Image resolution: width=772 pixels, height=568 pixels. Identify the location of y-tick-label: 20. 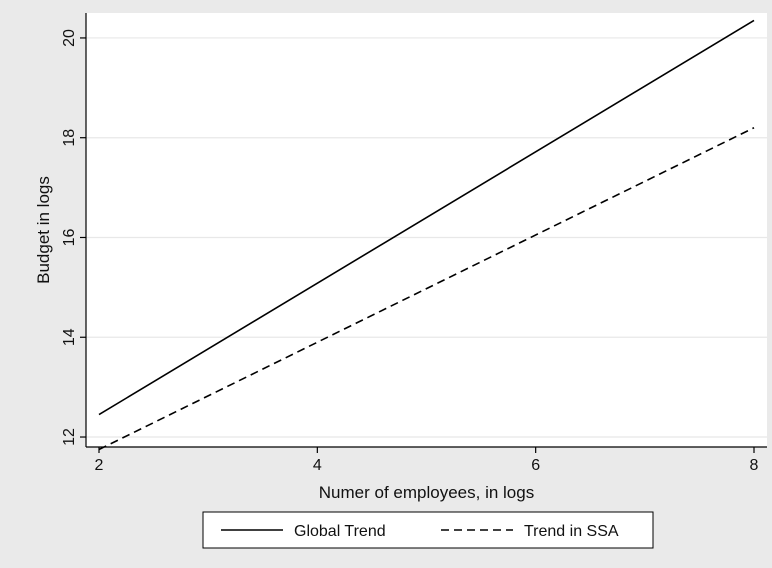
(69, 38).